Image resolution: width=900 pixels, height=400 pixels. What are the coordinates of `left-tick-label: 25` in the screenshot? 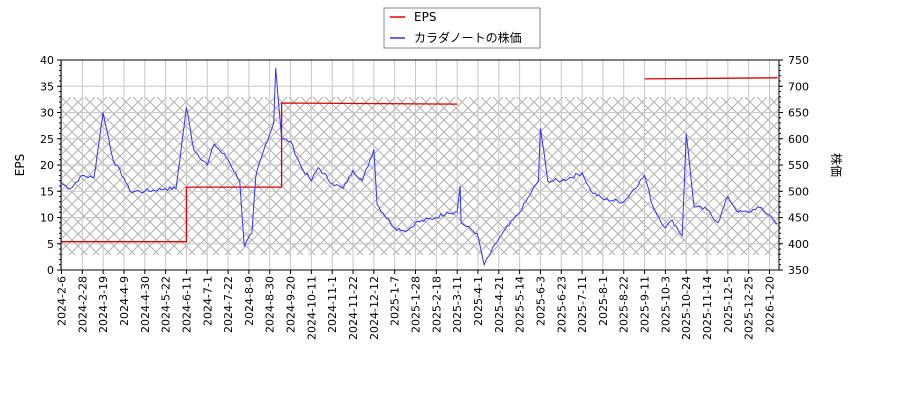 It's located at (47, 139).